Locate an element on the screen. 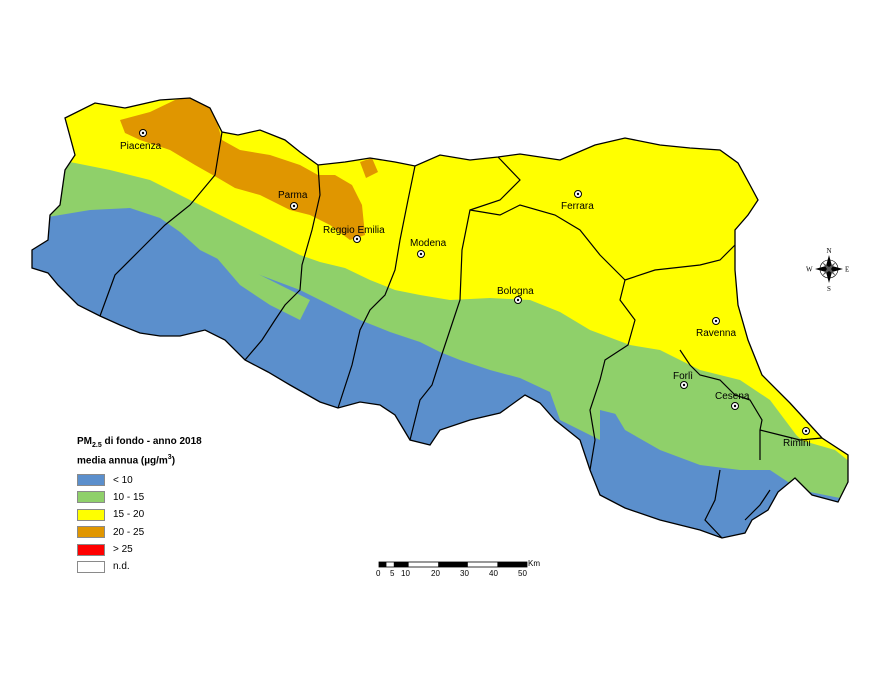 This screenshot has height=682, width=882. scale-tick-10: 10 is located at coordinates (405, 573).